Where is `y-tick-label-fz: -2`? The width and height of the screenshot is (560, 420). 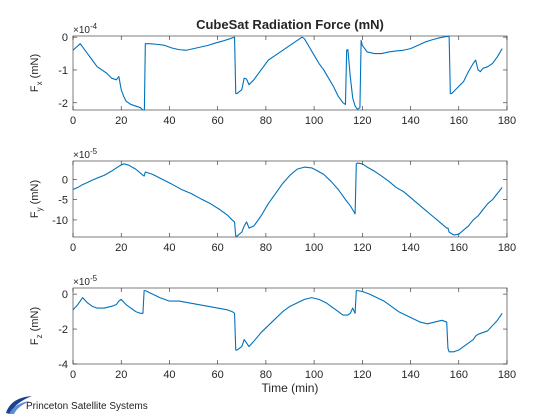 y-tick-label-fz: -2 is located at coordinates (63, 330).